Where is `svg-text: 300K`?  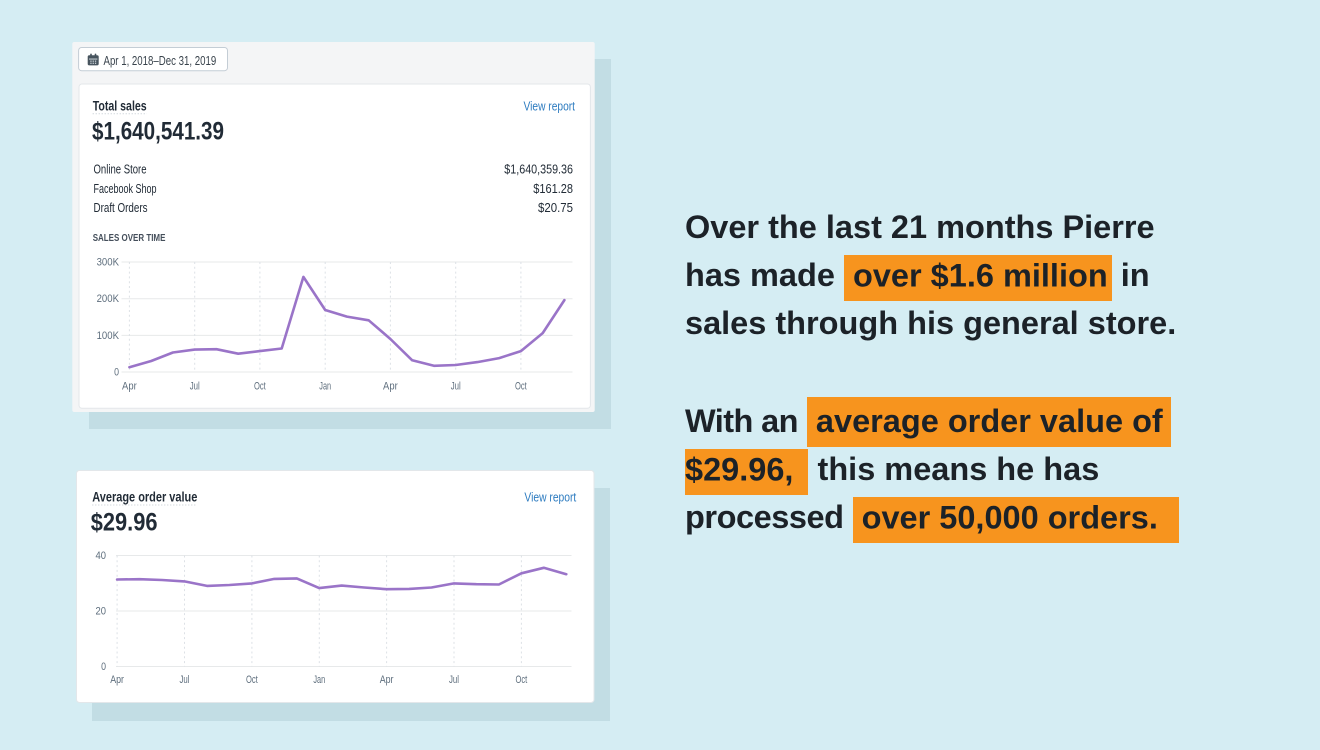 svg-text: 300K is located at coordinates (108, 263).